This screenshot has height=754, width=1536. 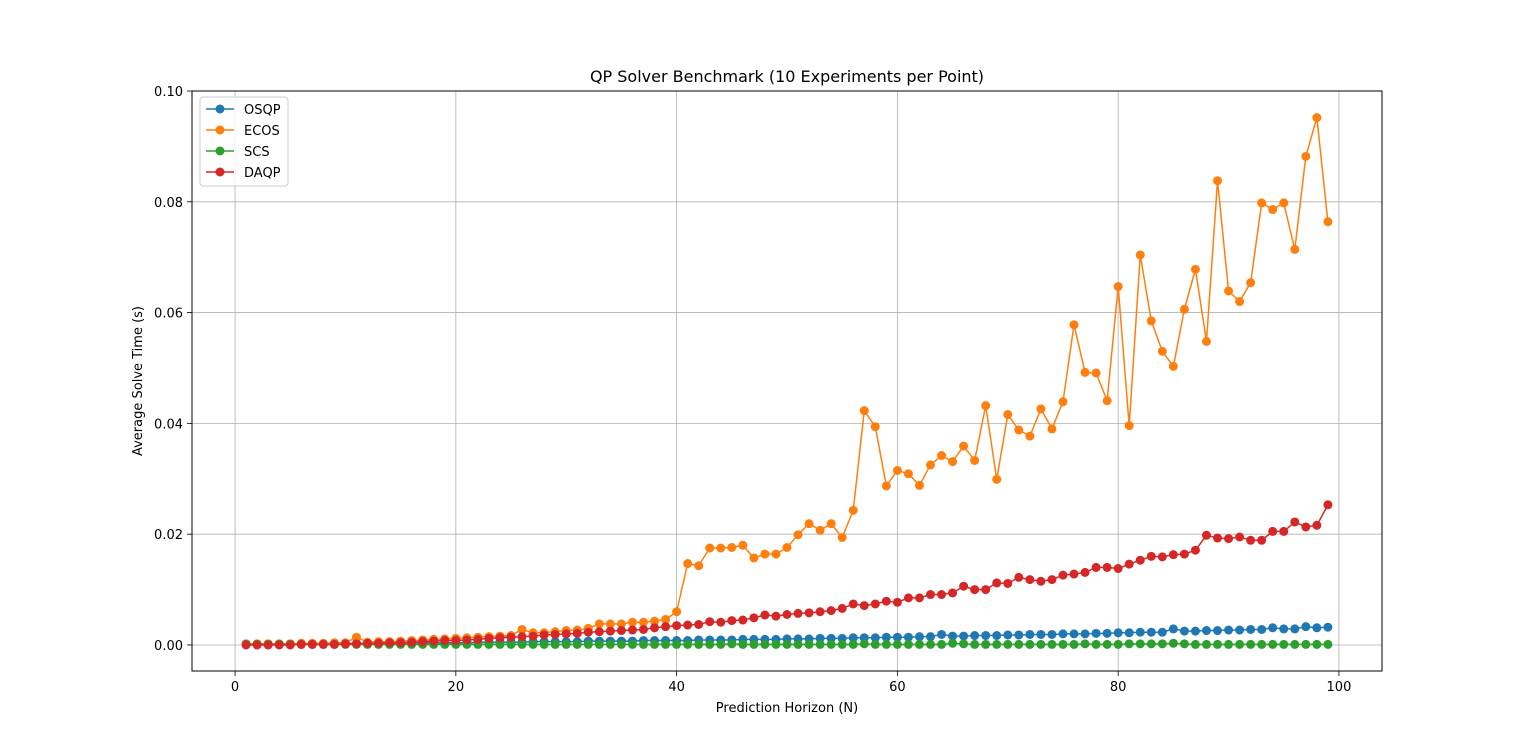 I want to click on legend: OSQP ECOS SCS DAQP, so click(x=244, y=141).